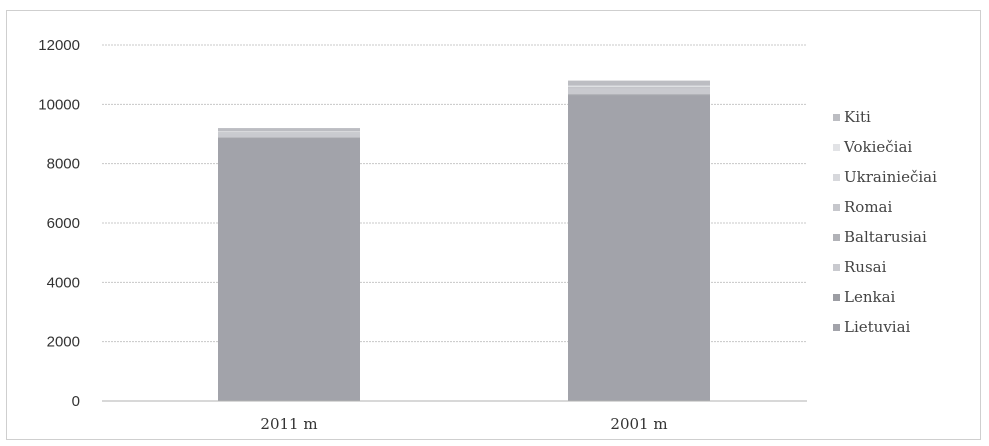 The image size is (989, 446). I want to click on y-tick-label-4000: 4000, so click(63, 282).